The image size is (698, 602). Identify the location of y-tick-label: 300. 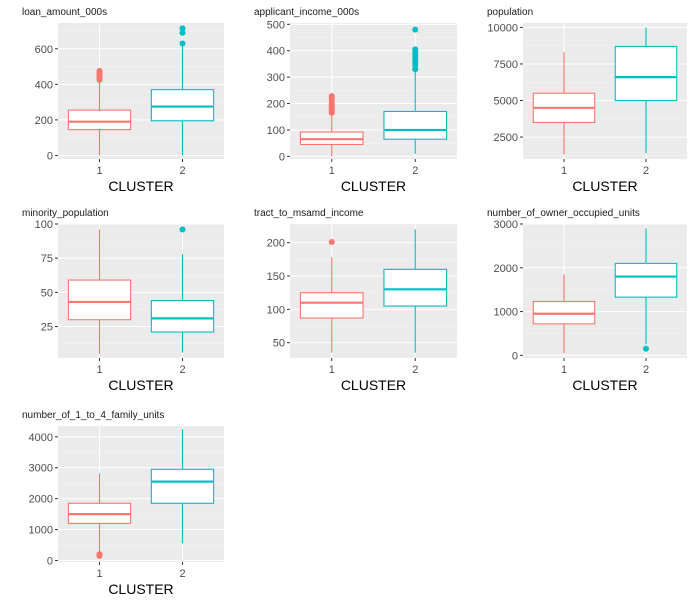
(276, 78).